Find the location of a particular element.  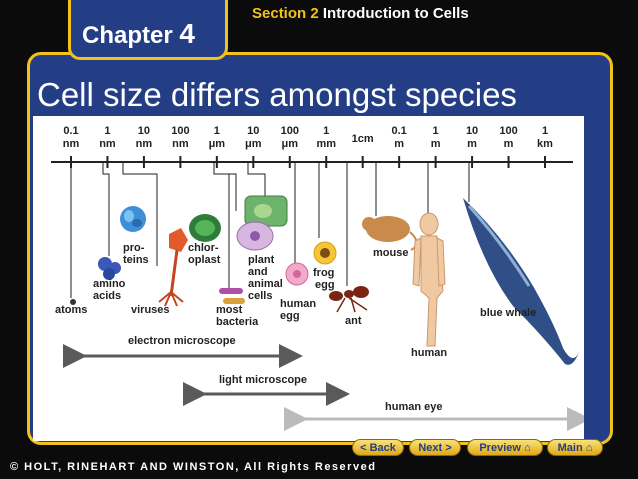

main-button: Main ⌂ is located at coordinates (575, 447).